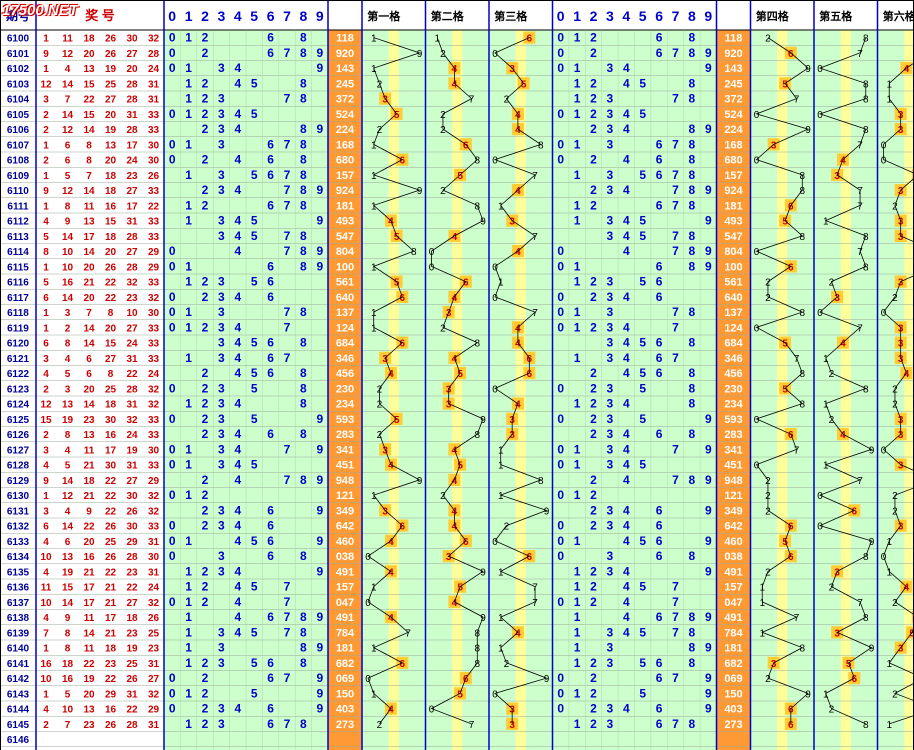 Image resolution: width=914 pixels, height=750 pixels. Describe the element at coordinates (593, 434) in the screenshot. I see `digit-mark-right: 2` at that location.